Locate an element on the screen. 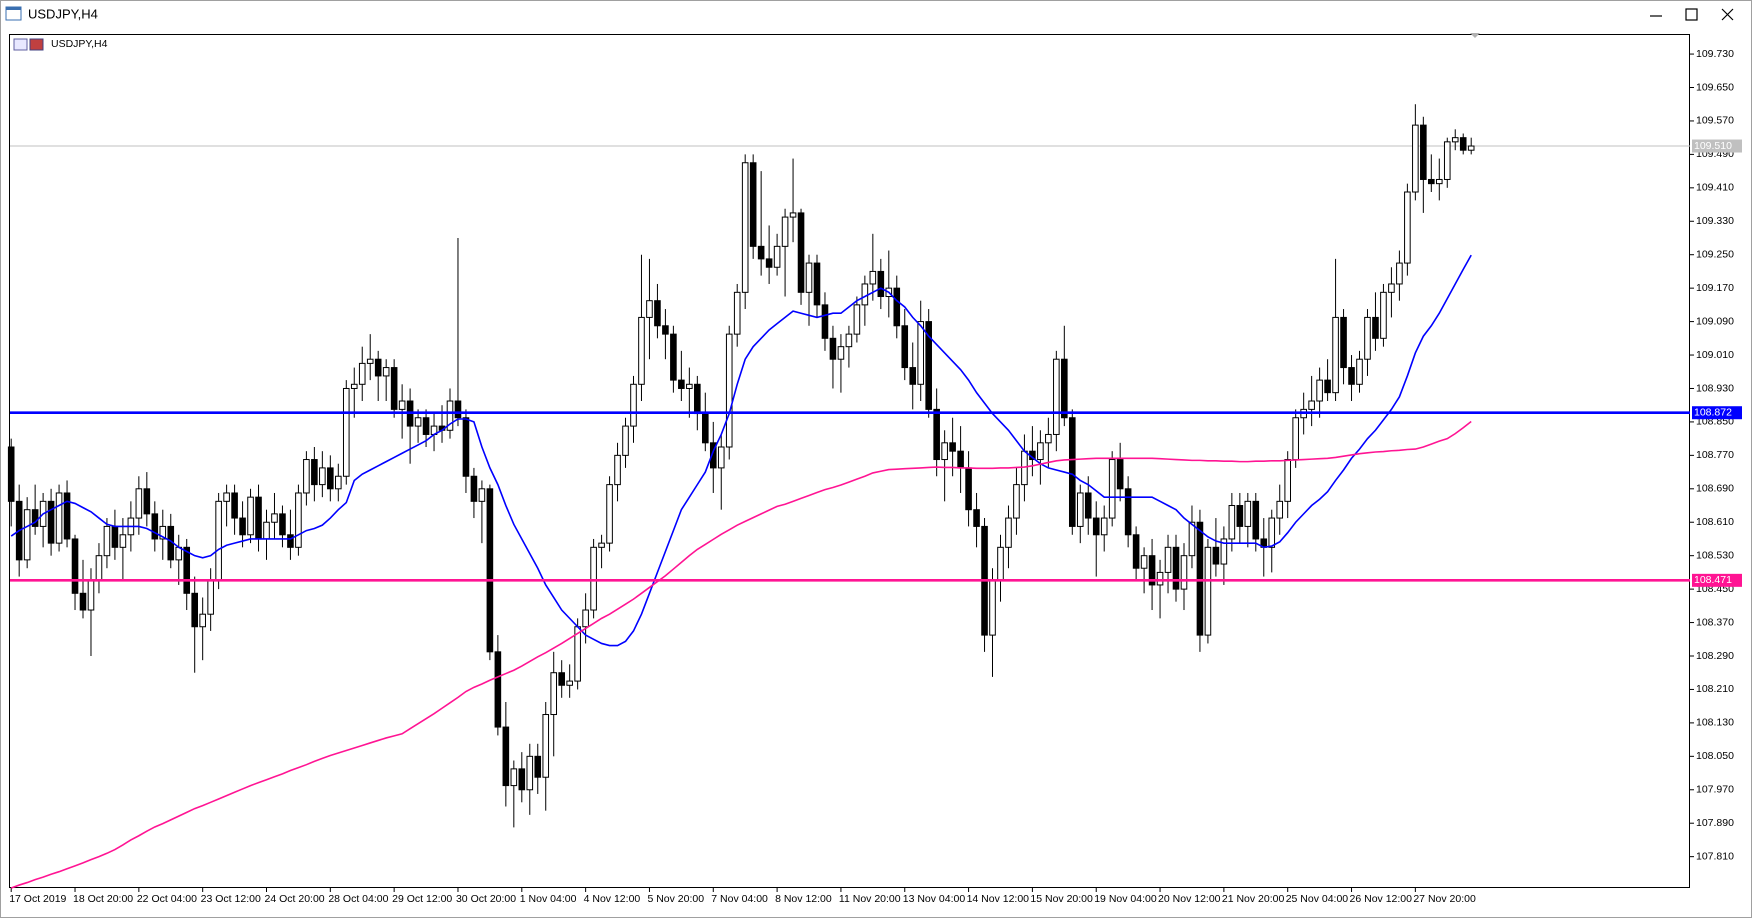 Image resolution: width=1752 pixels, height=918 pixels. level-label: 108.471 is located at coordinates (1713, 580).